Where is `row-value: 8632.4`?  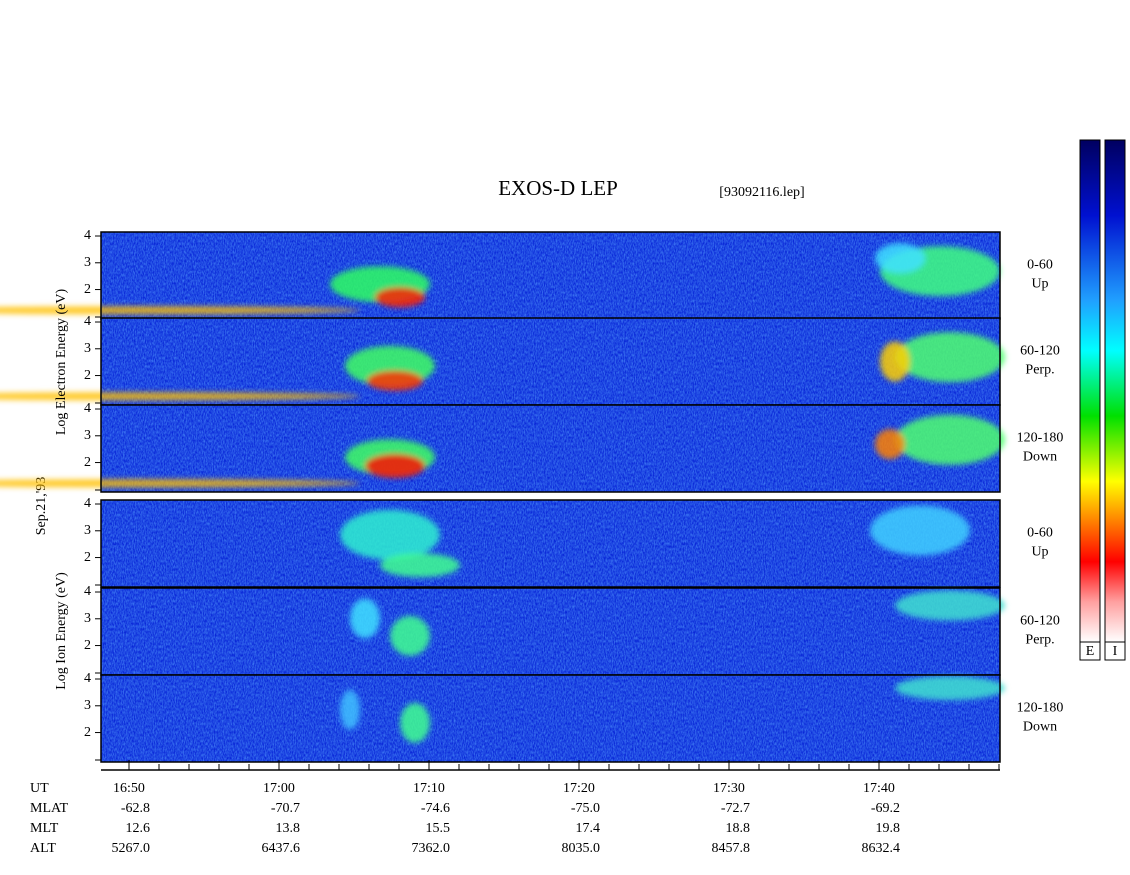
row-value: 8632.4 is located at coordinates (881, 848).